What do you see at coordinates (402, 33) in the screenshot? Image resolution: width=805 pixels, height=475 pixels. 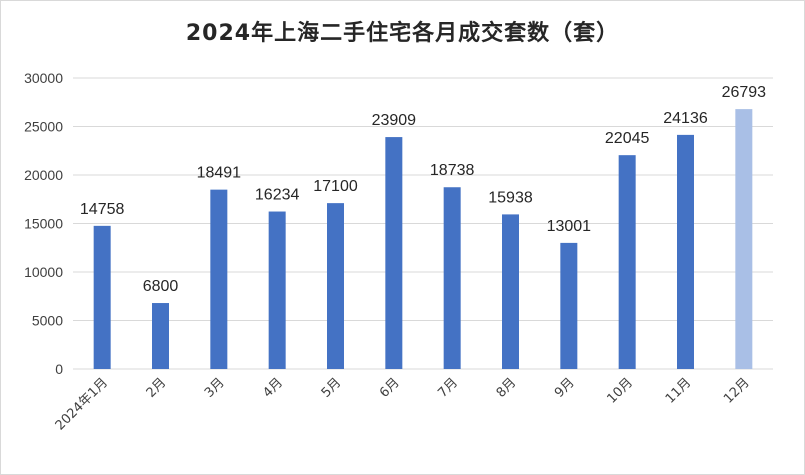 I see `chart-title: 2024年上海二手住宅各月成交套数（套）` at bounding box center [402, 33].